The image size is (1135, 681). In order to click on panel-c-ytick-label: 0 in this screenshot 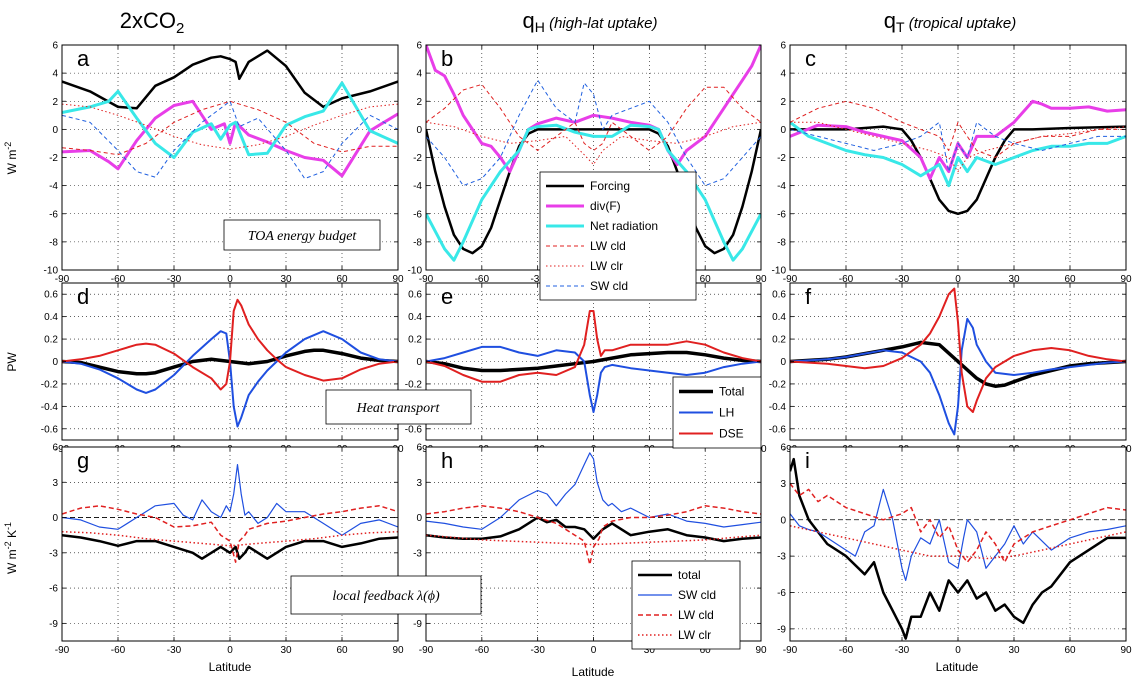, I will do `click(783, 130)`.